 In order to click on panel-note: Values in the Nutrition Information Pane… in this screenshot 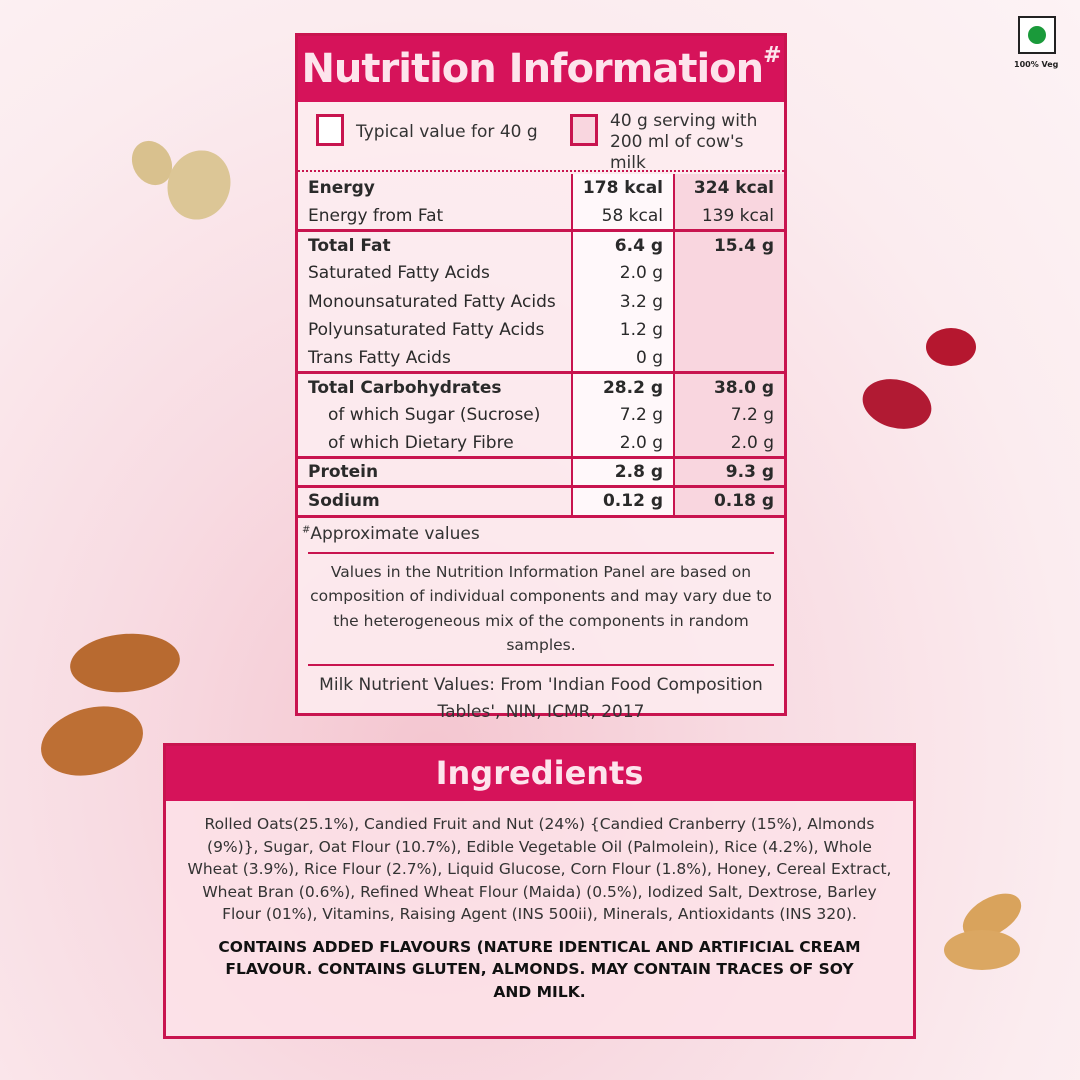, I will do `click(541, 608)`.